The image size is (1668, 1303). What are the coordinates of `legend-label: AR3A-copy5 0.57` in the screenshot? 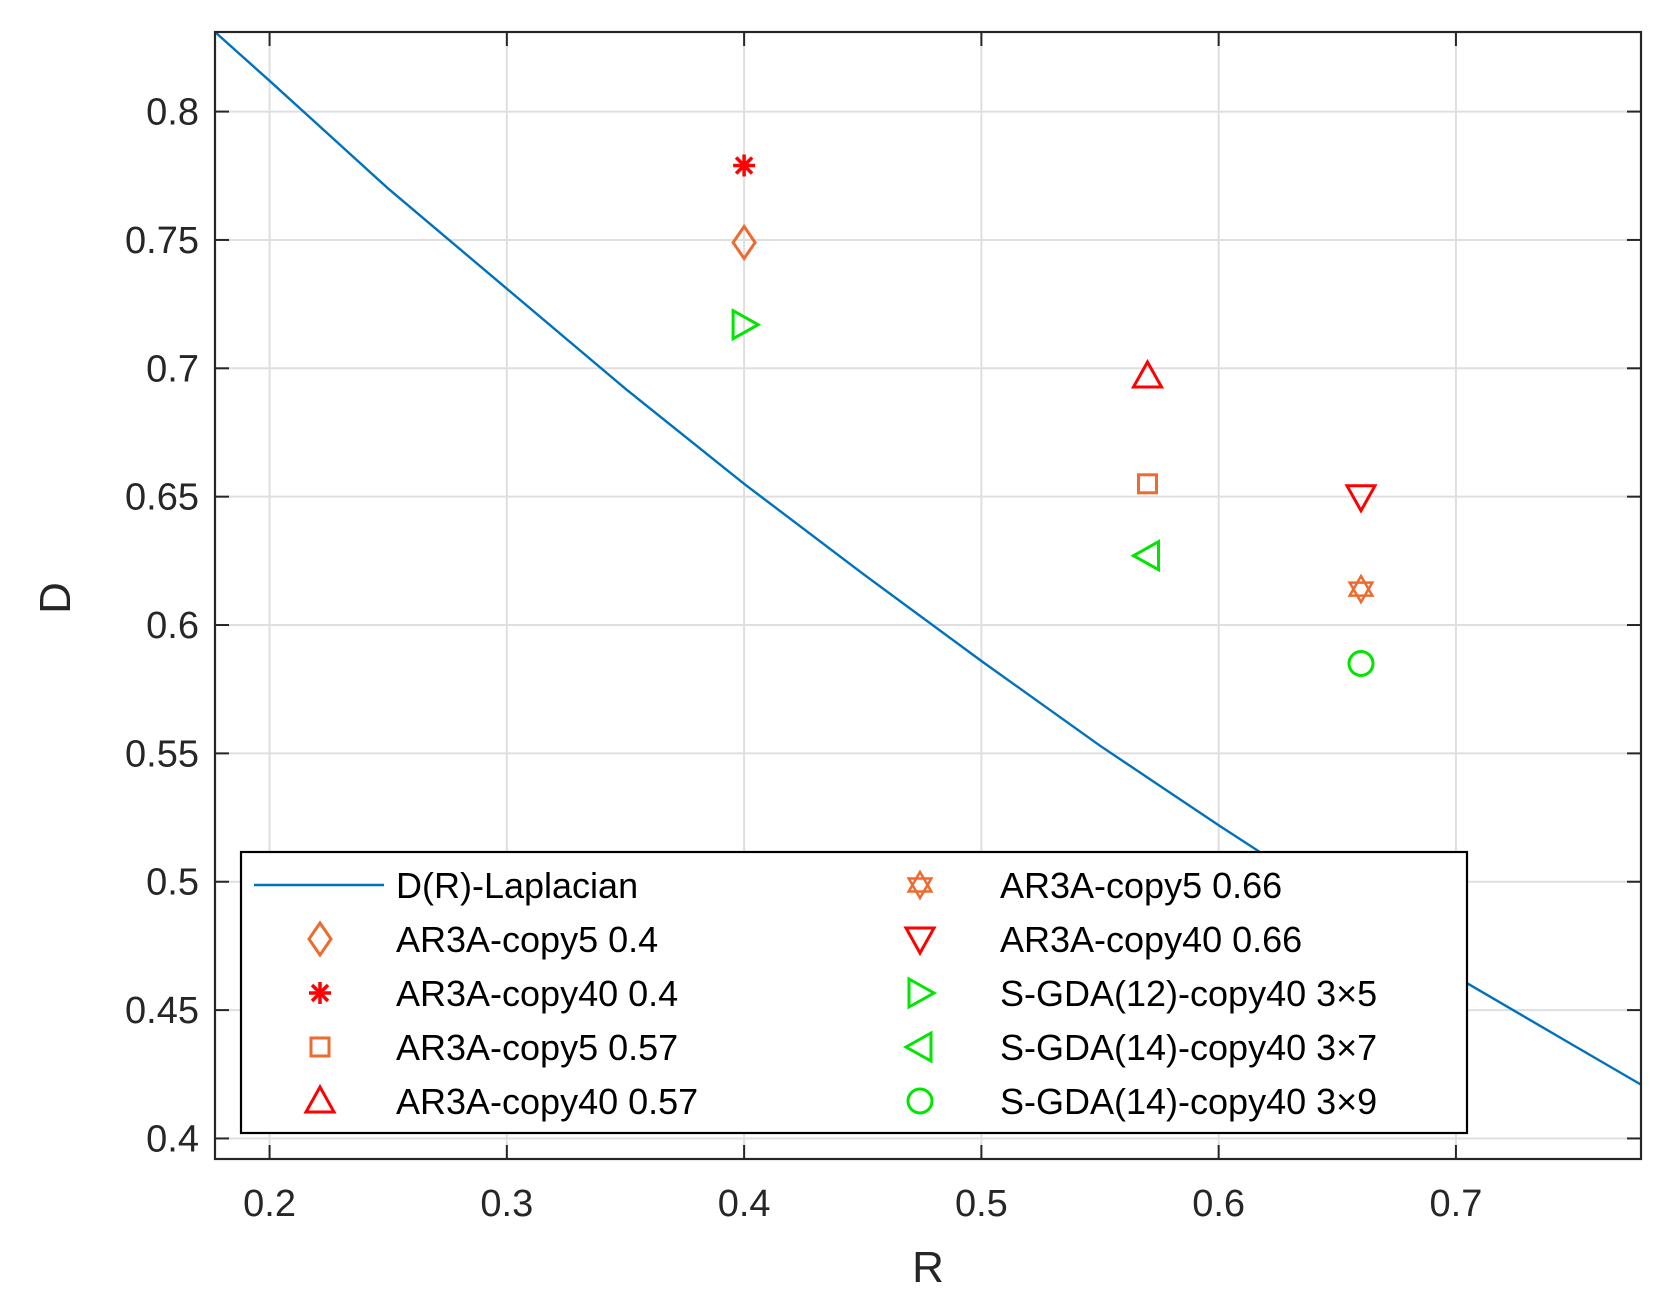 It's located at (537, 1047).